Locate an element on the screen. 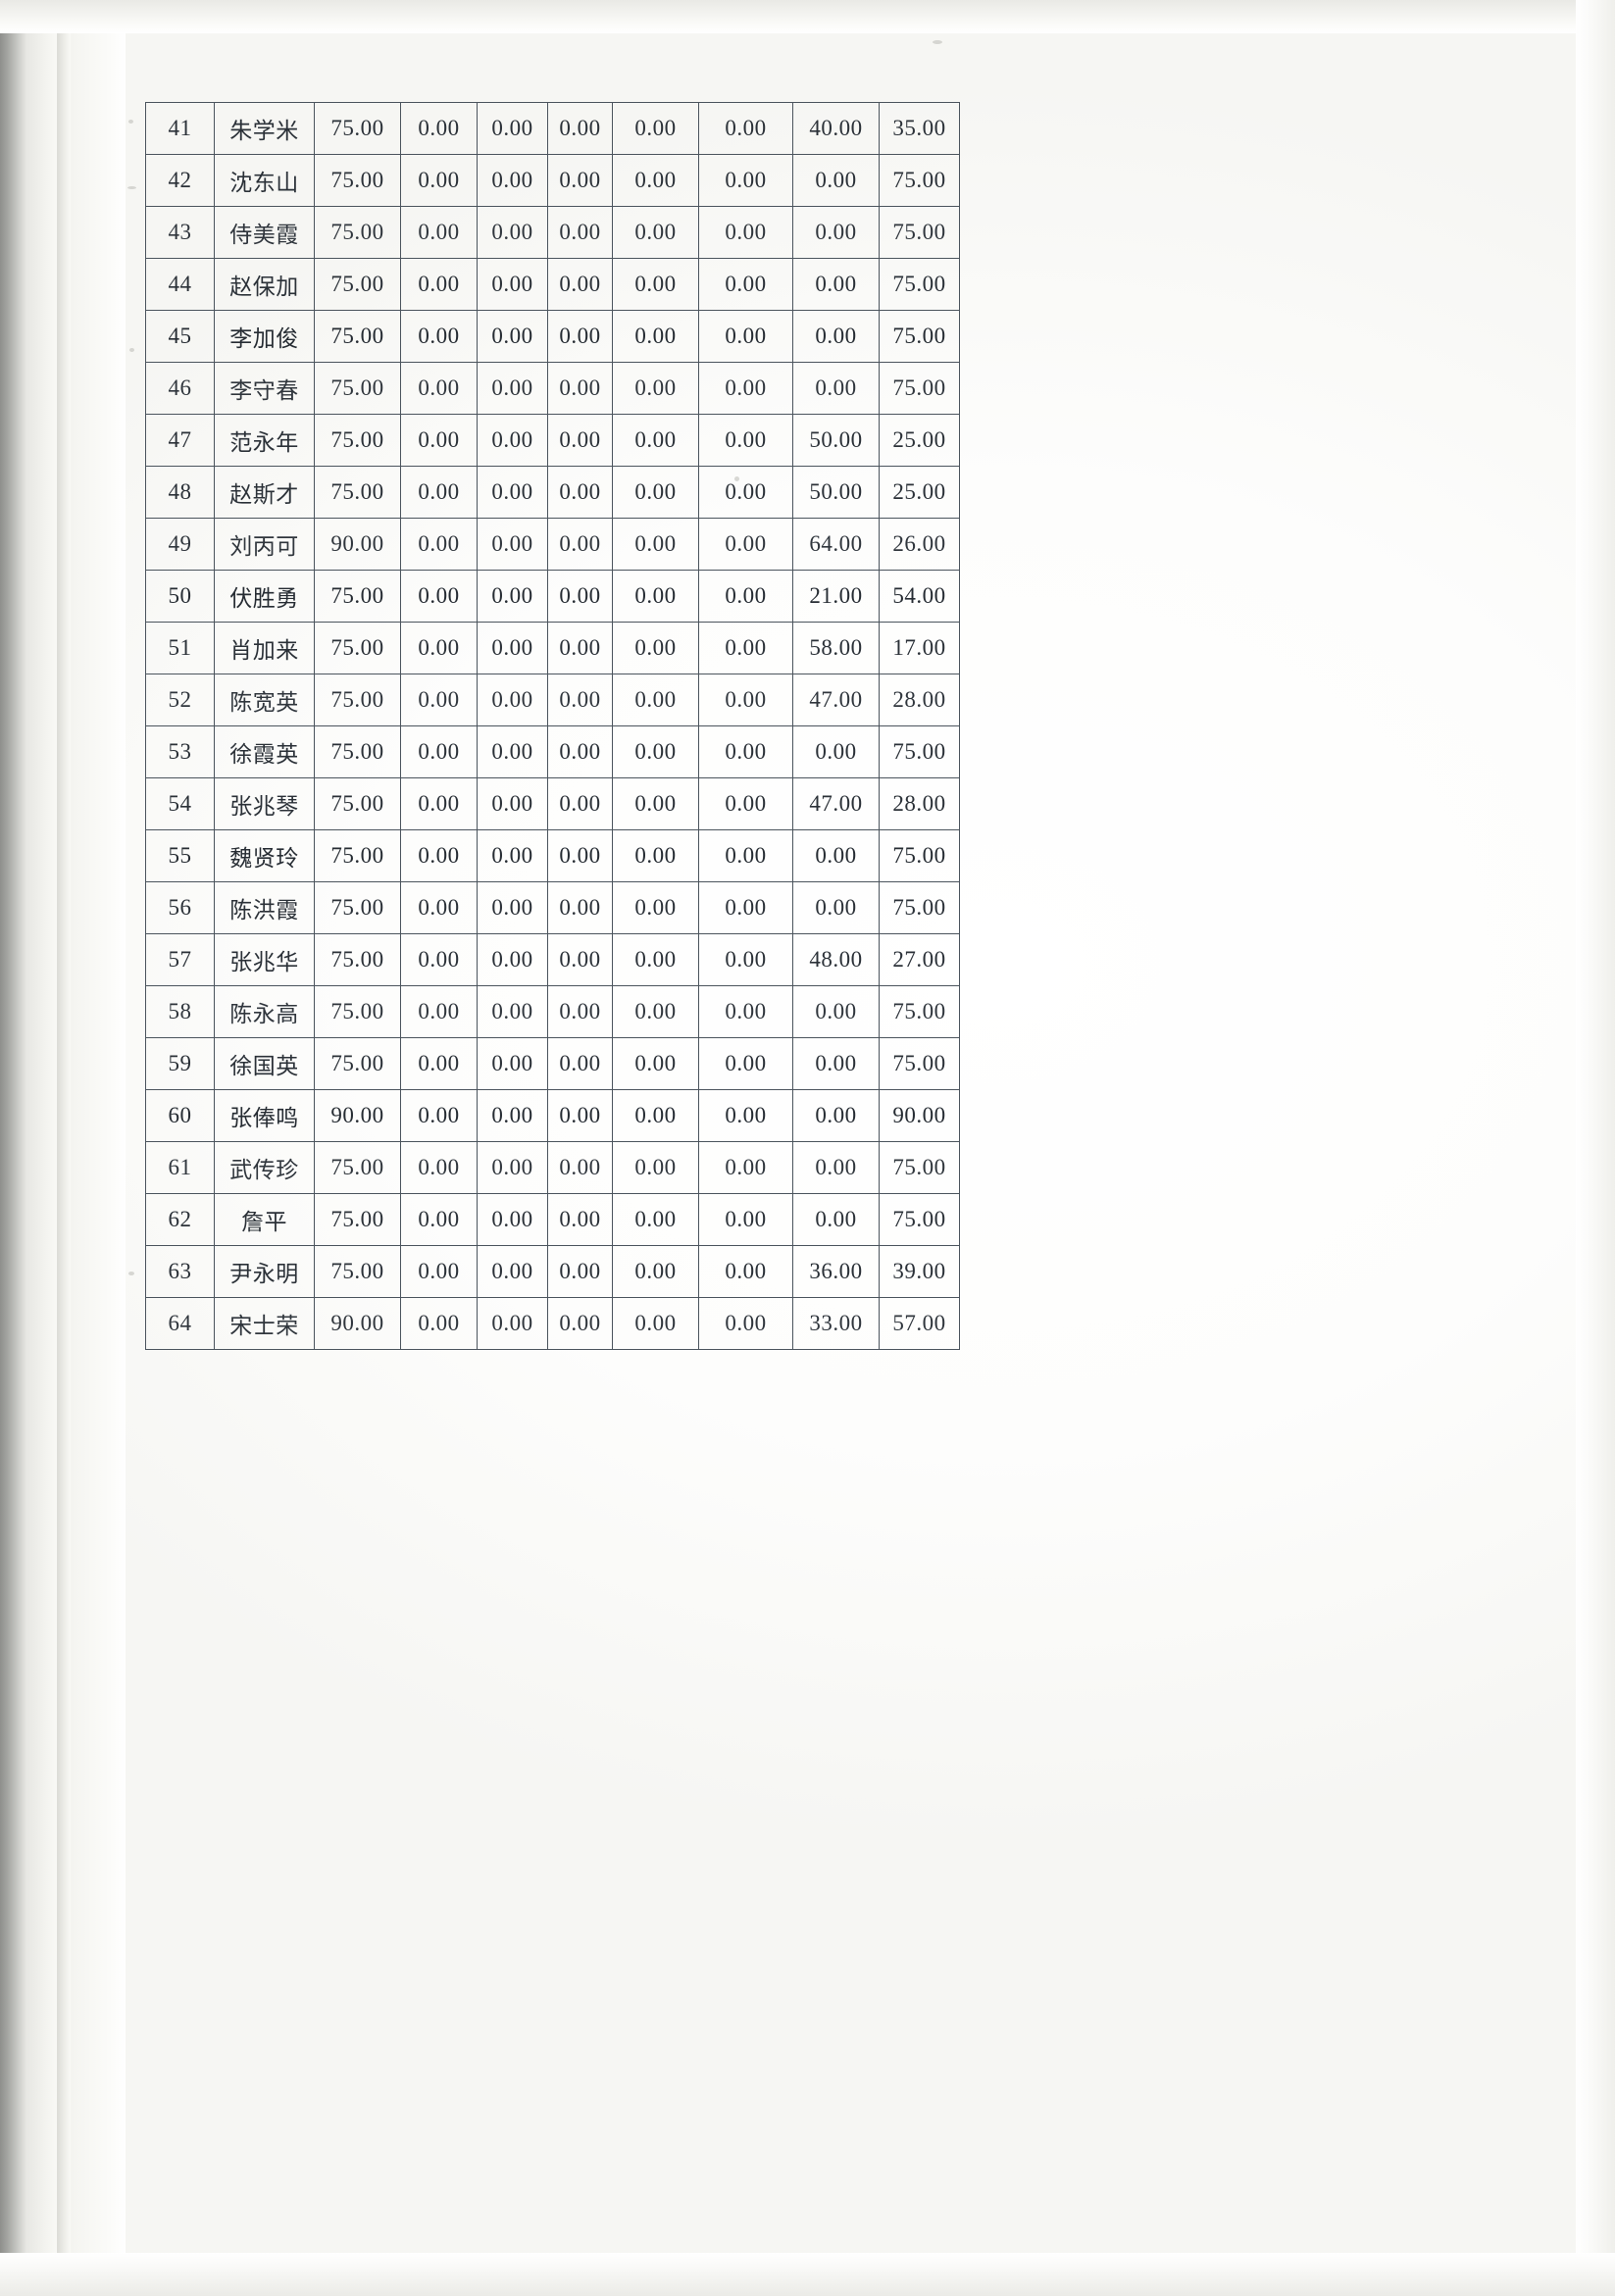  table-row: 61 武传珍 75.00 0.00 0.00 0.00 0.00 0.00 0.00 75.00 is located at coordinates (552, 1167).